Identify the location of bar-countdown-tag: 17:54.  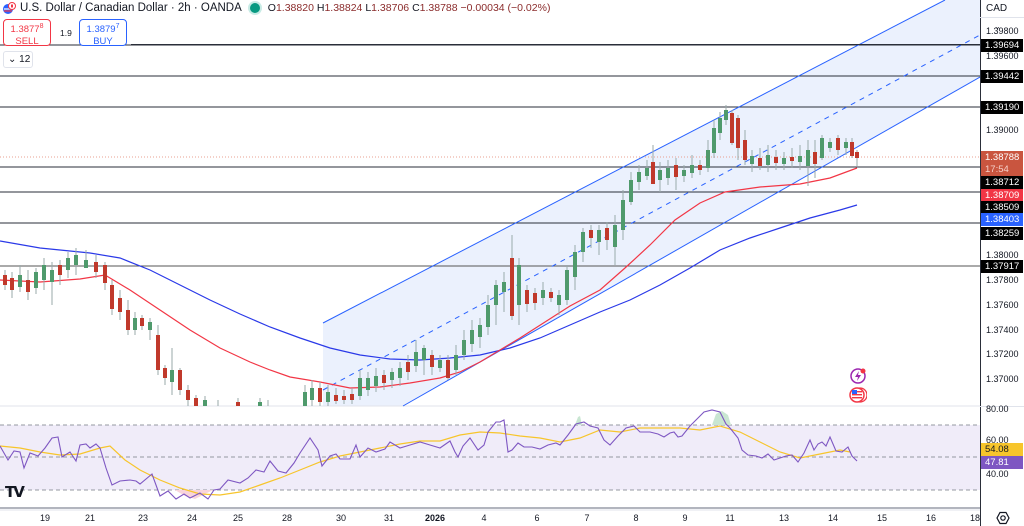
(1002, 169).